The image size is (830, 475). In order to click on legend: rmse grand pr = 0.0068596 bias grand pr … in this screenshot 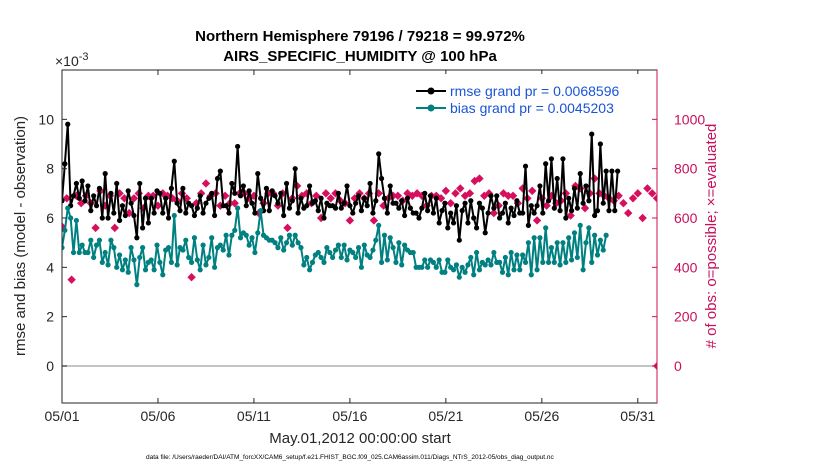, I will do `click(530, 97)`.